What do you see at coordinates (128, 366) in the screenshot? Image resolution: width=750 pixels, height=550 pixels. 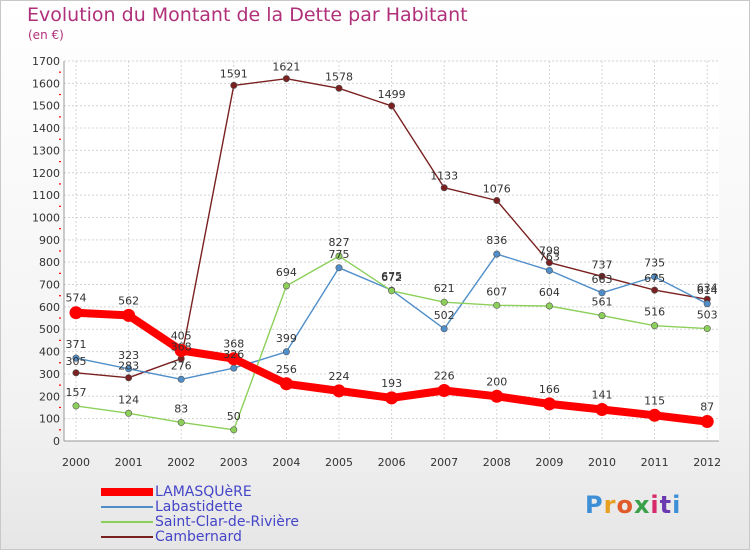 I see `data-label: 283` at bounding box center [128, 366].